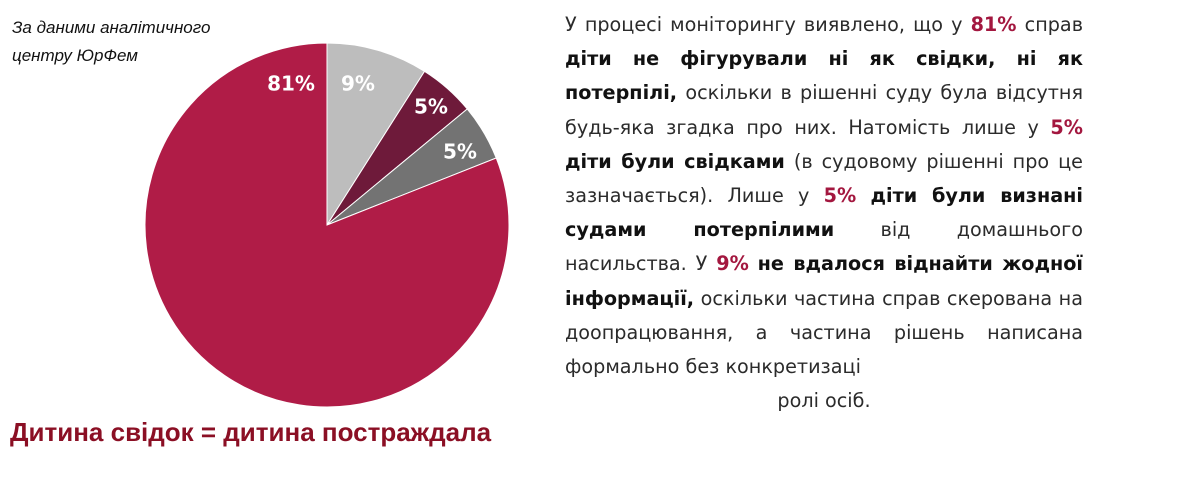 This screenshot has height=493, width=1181. I want to click on pie-label-0: 9%, so click(358, 84).